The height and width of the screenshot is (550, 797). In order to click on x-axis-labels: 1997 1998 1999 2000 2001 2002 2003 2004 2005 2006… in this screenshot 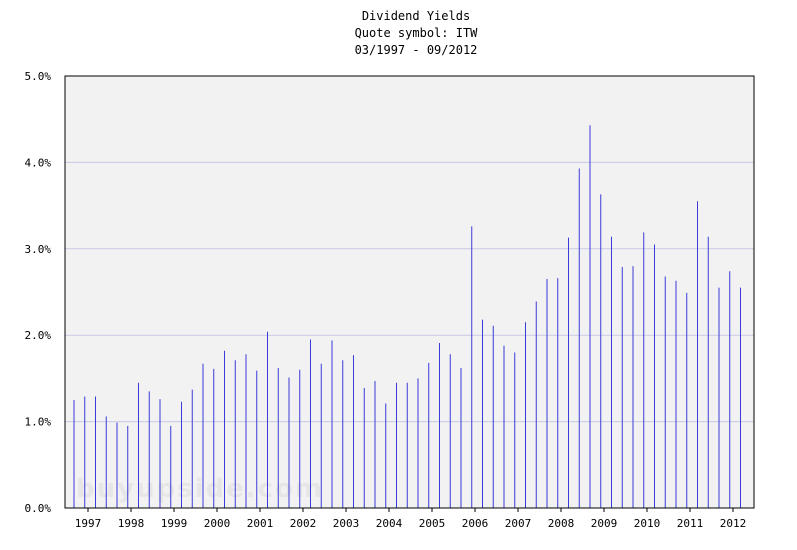, I will do `click(411, 523)`.